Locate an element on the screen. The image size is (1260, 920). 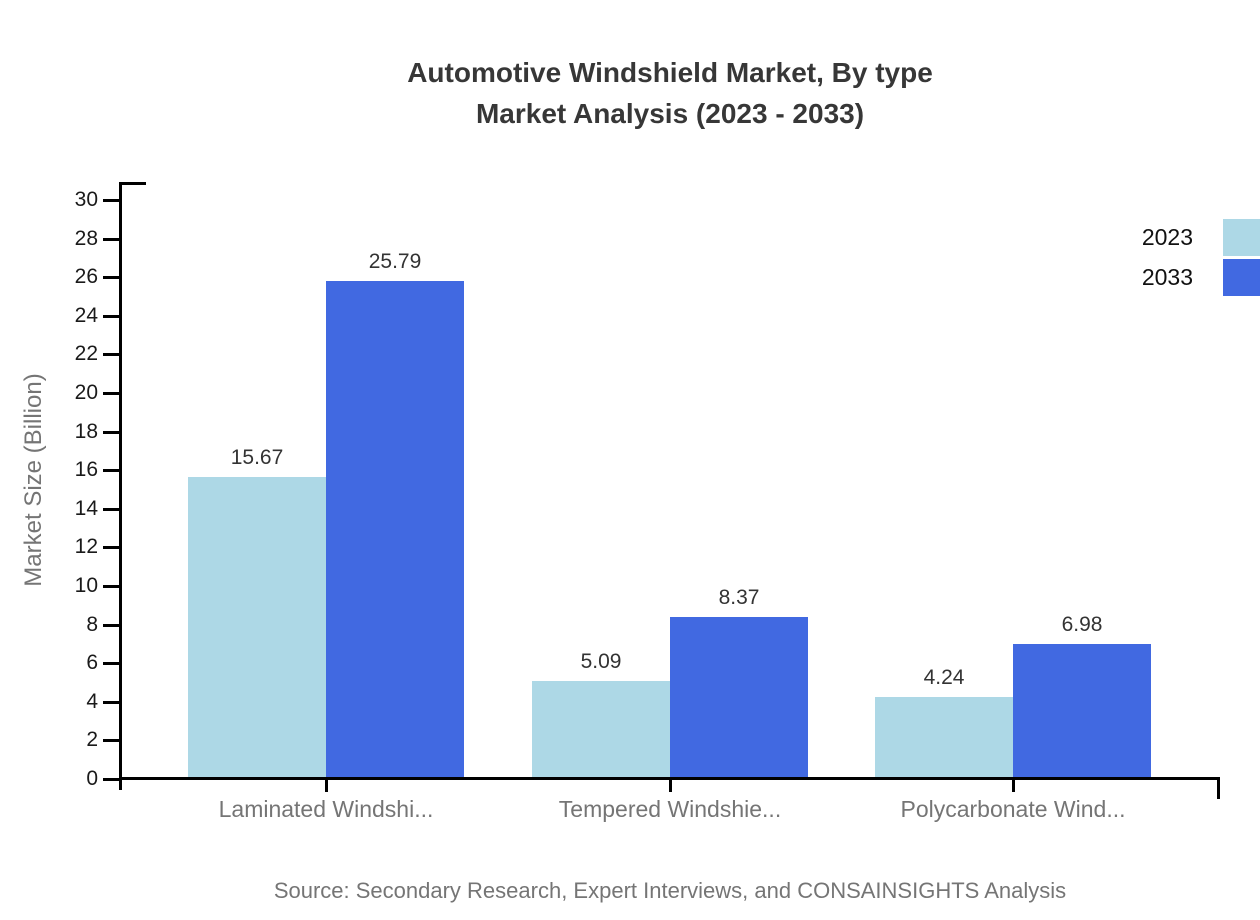
y-tick-label: 20 is located at coordinates (86, 392).